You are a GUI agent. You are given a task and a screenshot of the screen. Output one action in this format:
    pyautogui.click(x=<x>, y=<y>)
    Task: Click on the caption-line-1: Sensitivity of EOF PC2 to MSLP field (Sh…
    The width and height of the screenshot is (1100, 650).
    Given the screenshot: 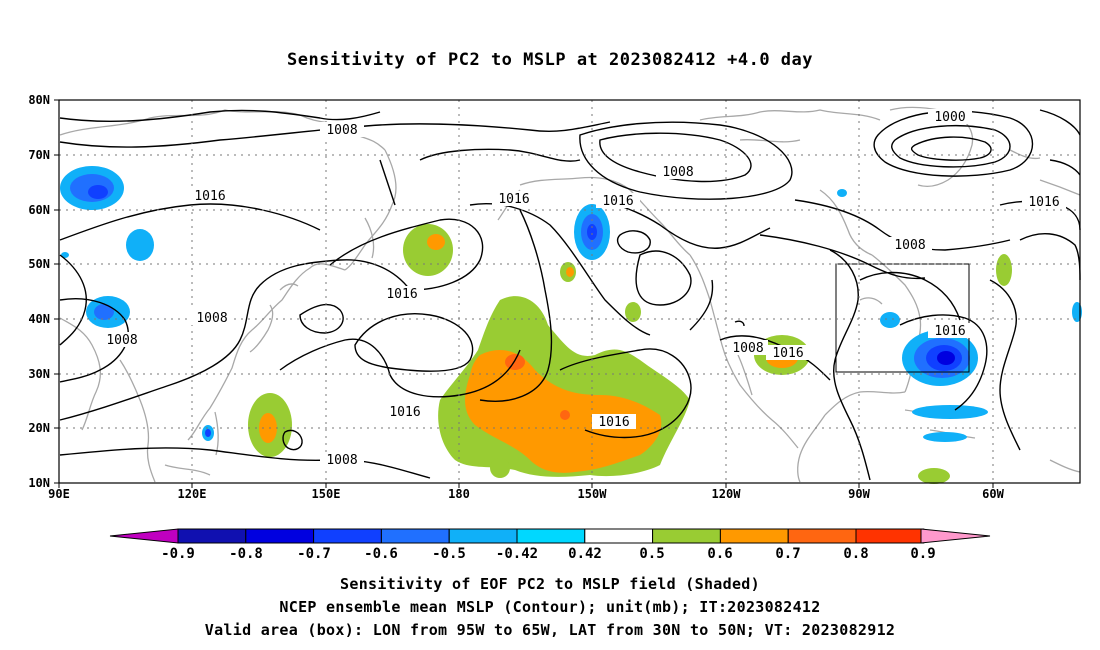 What is the action you would take?
    pyautogui.click(x=550, y=584)
    